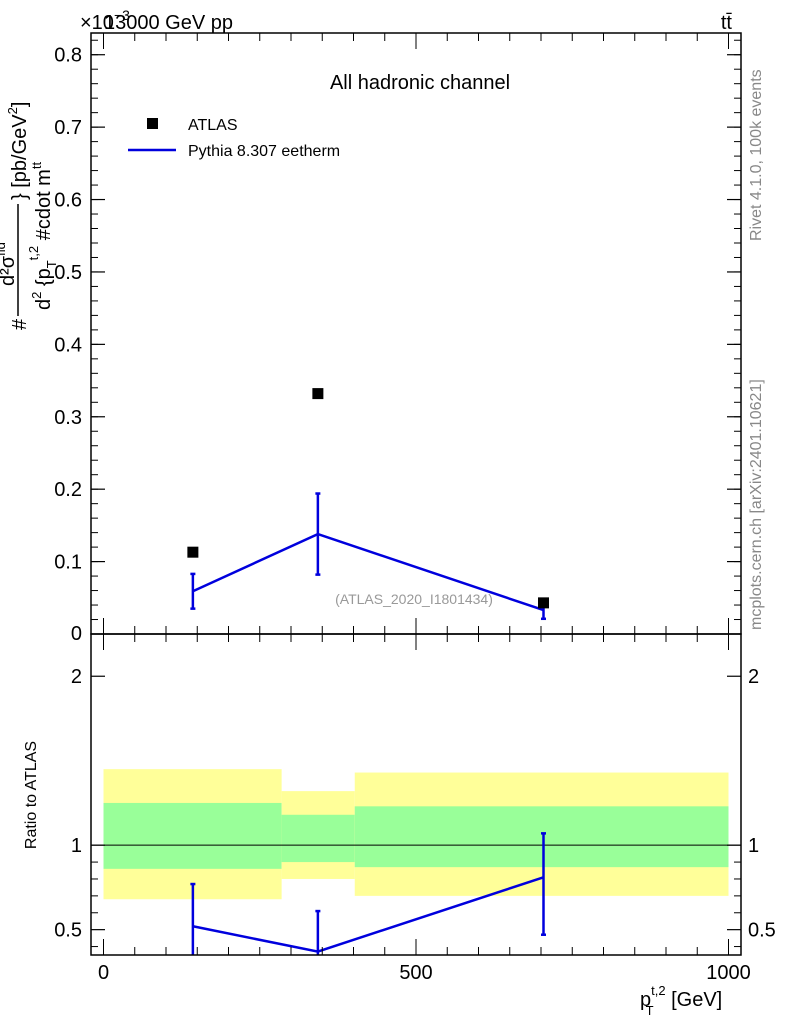 Image resolution: width=786 pixels, height=1024 pixels. I want to click on ylabel-denominator: d2 {pTt,2 #cdot mtt, so click(42, 236).